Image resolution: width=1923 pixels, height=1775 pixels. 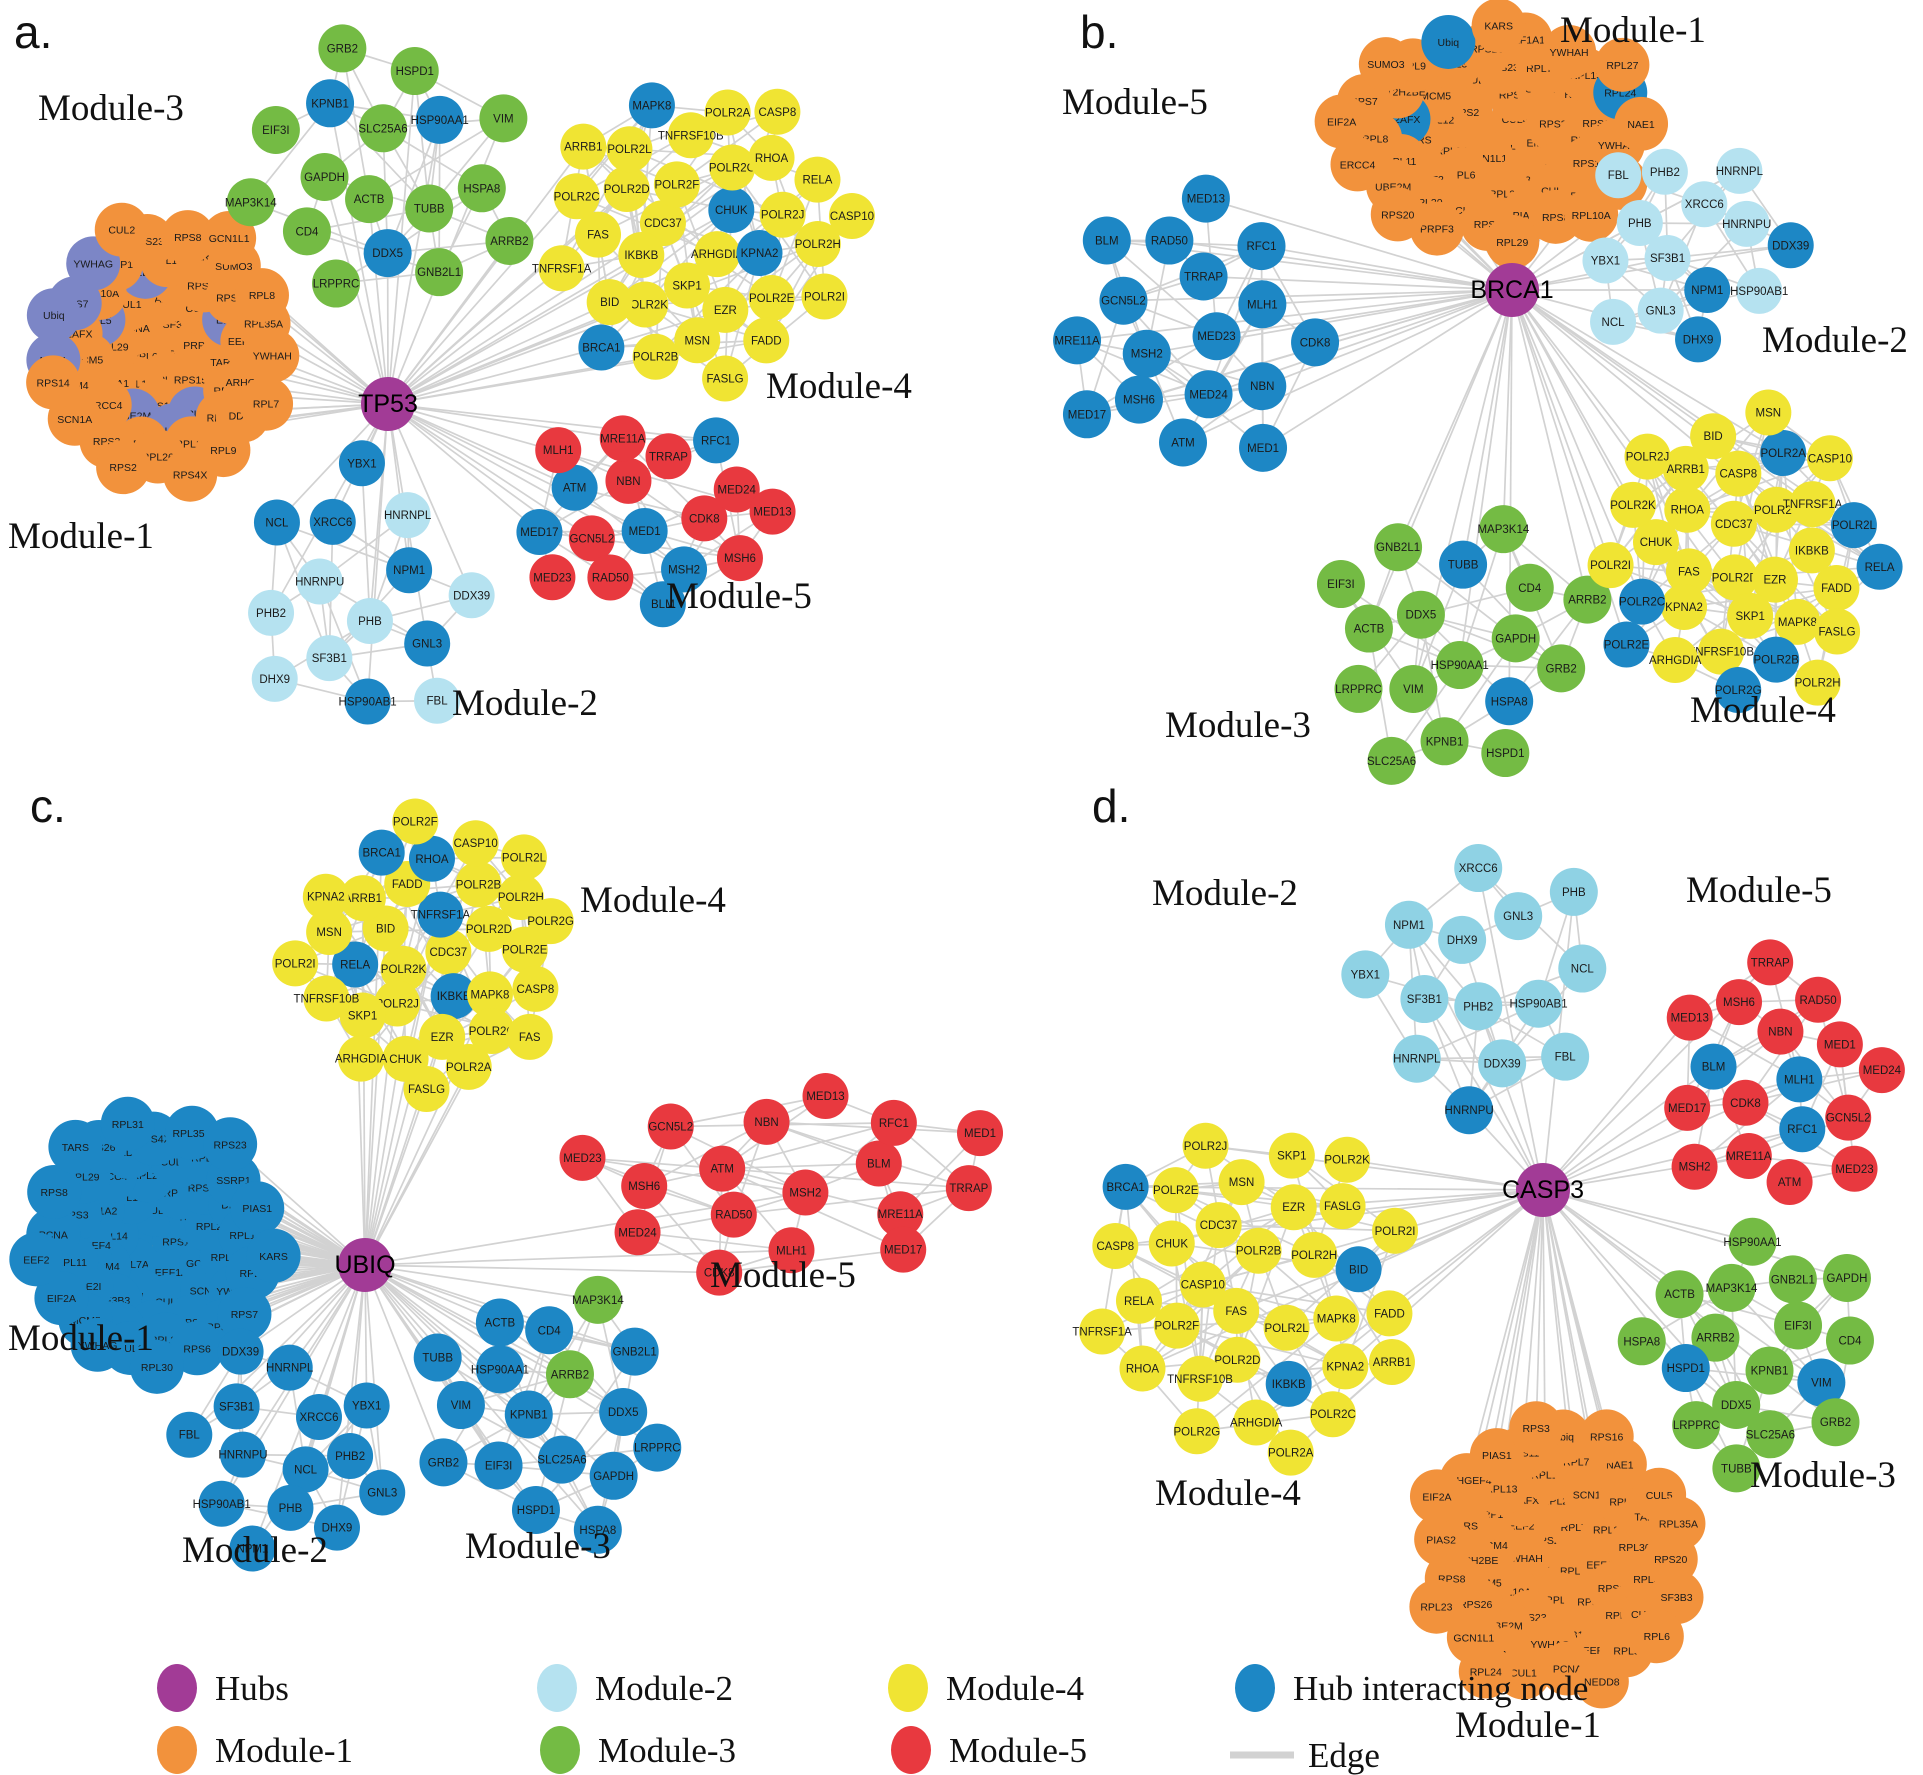 What do you see at coordinates (1647, 456) in the screenshot?
I see `node-POLR2J` at bounding box center [1647, 456].